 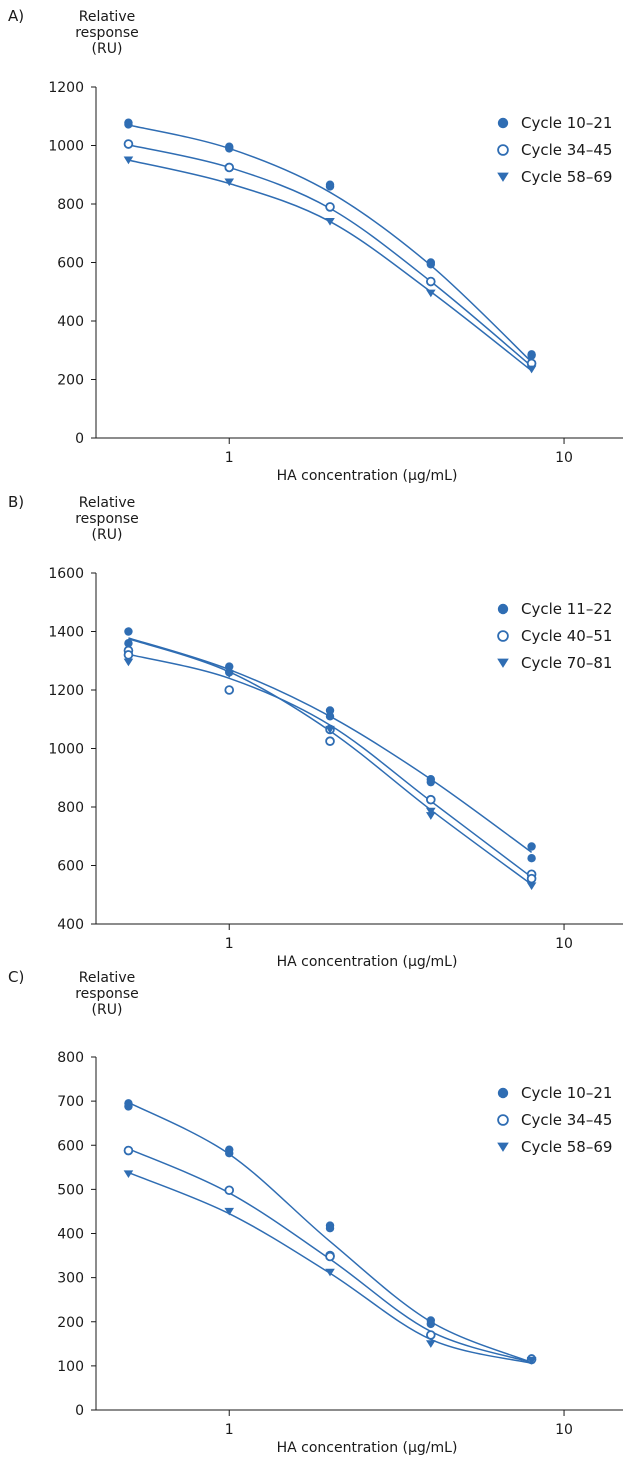 What do you see at coordinates (70, 1102) in the screenshot?
I see `y-tick-label: 700` at bounding box center [70, 1102].